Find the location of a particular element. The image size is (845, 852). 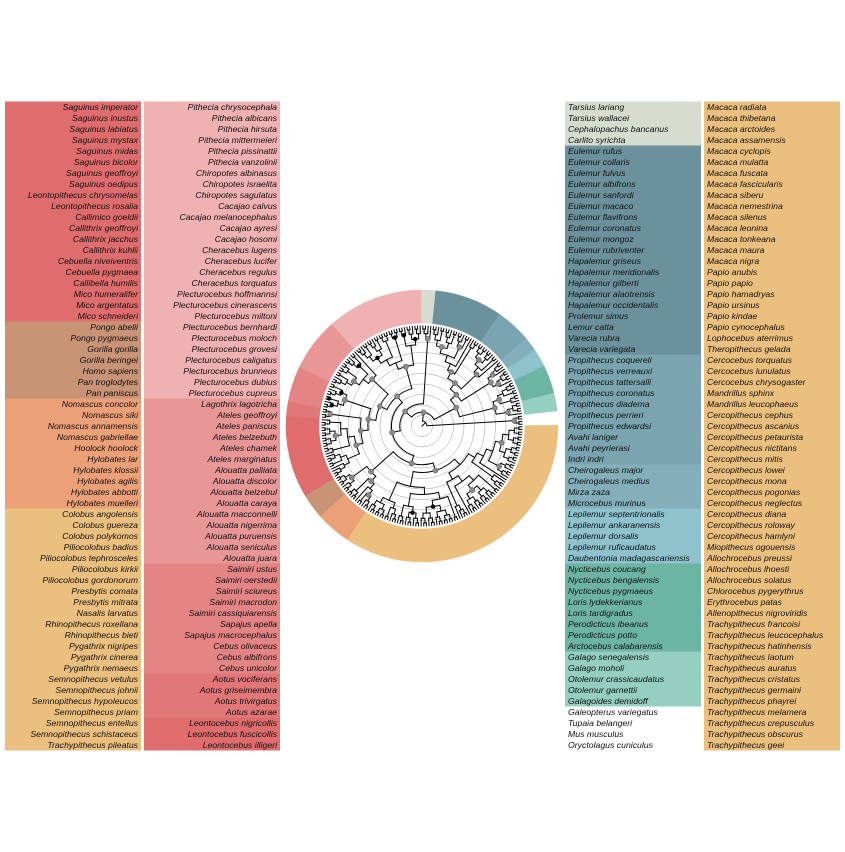

tip-label: Cacajao ayresi is located at coordinates (249, 228).